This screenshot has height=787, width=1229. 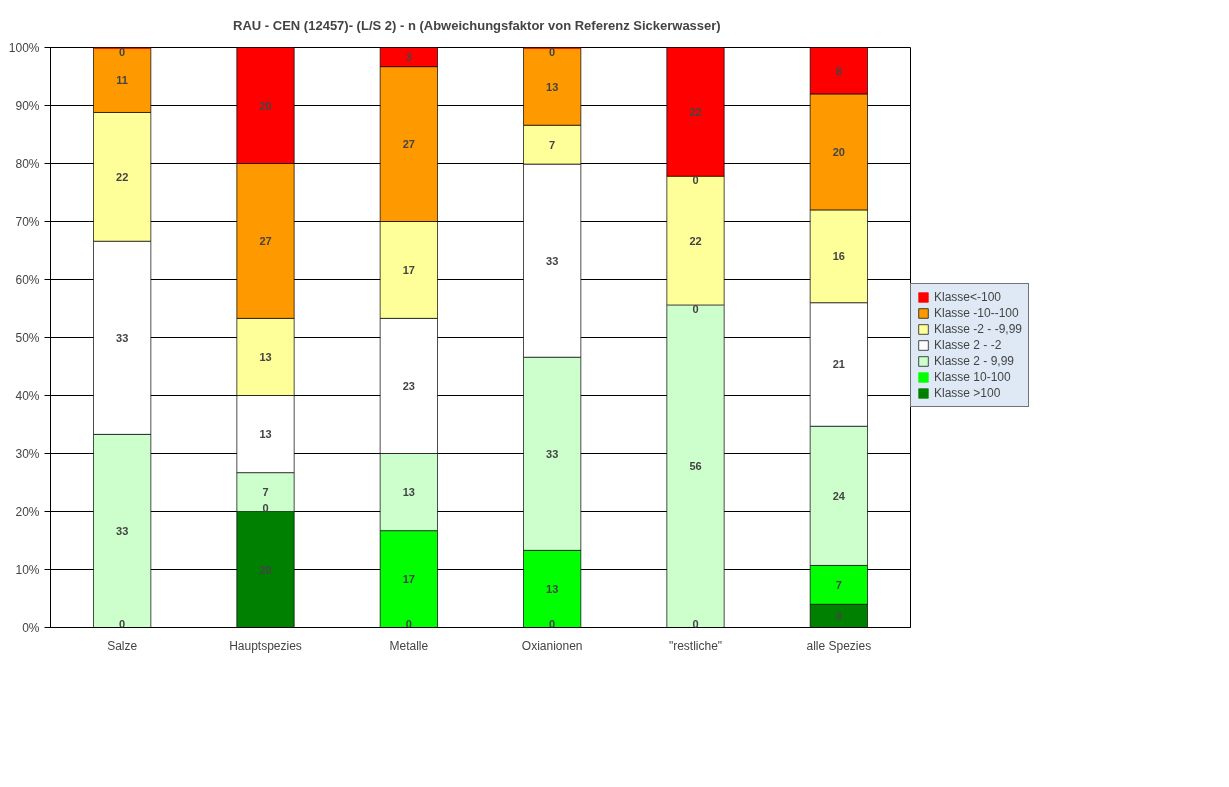 I want to click on legend-label: Klasse -10--100, so click(x=976, y=313).